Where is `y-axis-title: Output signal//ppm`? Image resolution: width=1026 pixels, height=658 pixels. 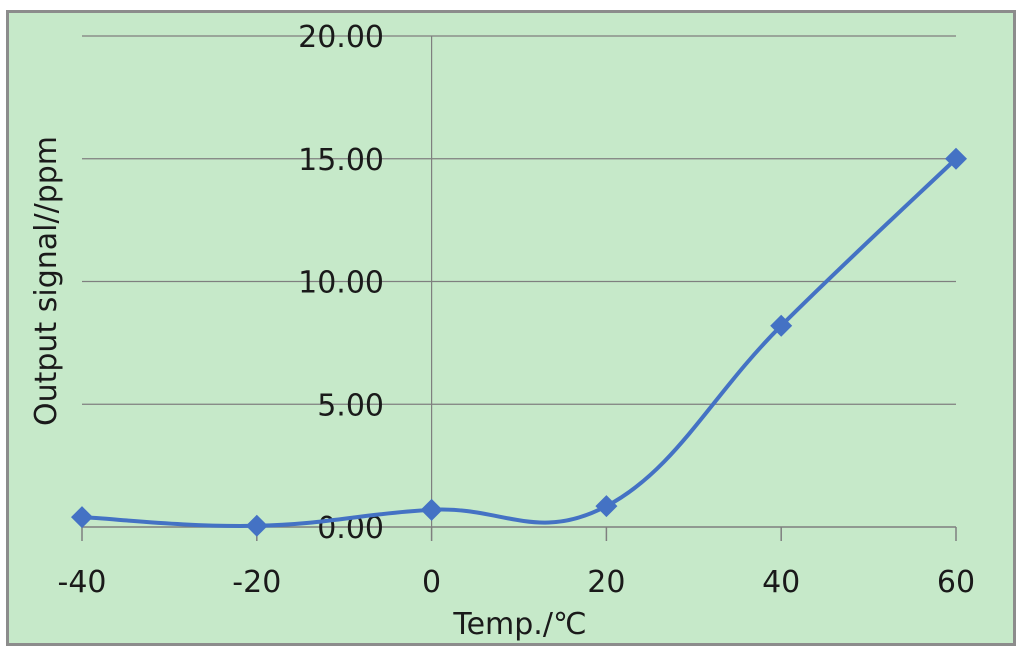 y-axis-title: Output signal//ppm is located at coordinates (46, 281).